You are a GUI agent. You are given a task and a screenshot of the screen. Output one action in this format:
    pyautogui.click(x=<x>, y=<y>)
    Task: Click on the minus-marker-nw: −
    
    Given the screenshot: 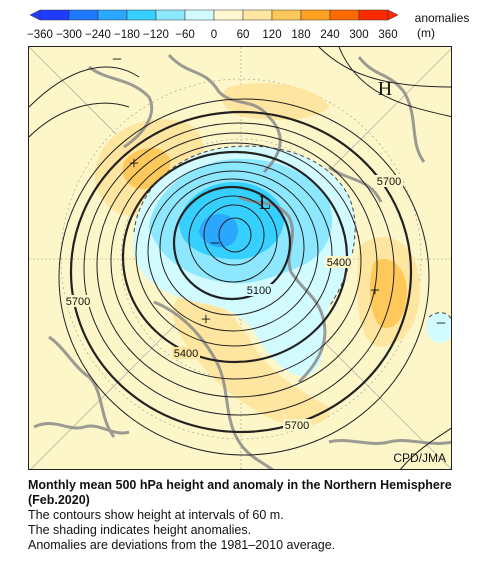 What is the action you would take?
    pyautogui.click(x=117, y=59)
    